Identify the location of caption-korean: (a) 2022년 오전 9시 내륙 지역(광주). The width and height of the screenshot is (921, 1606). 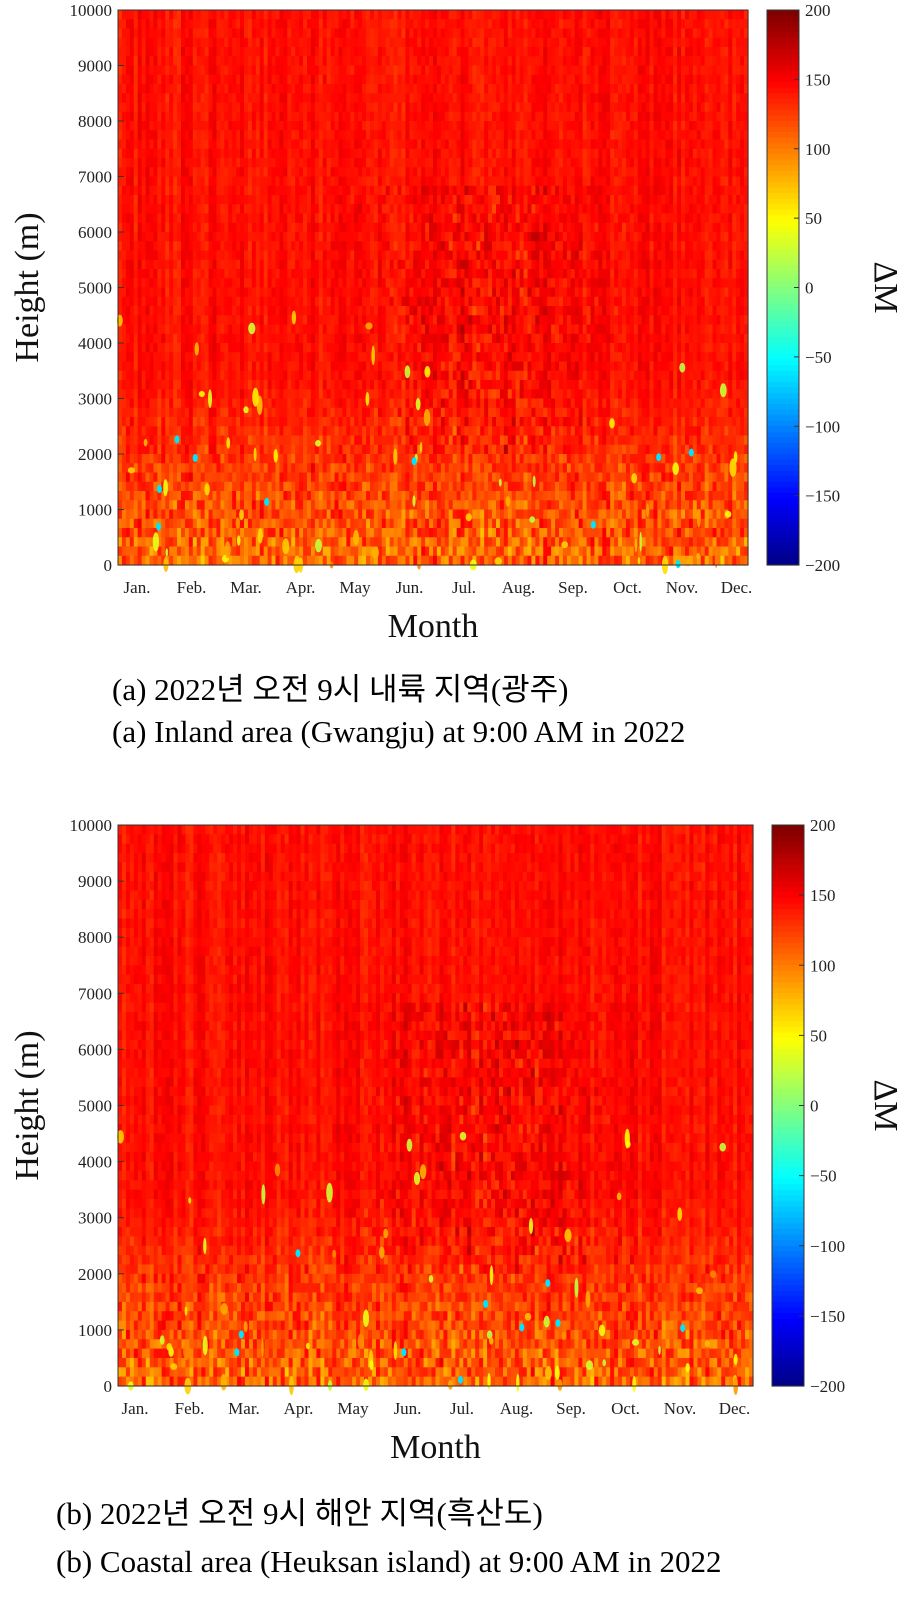
(340, 689).